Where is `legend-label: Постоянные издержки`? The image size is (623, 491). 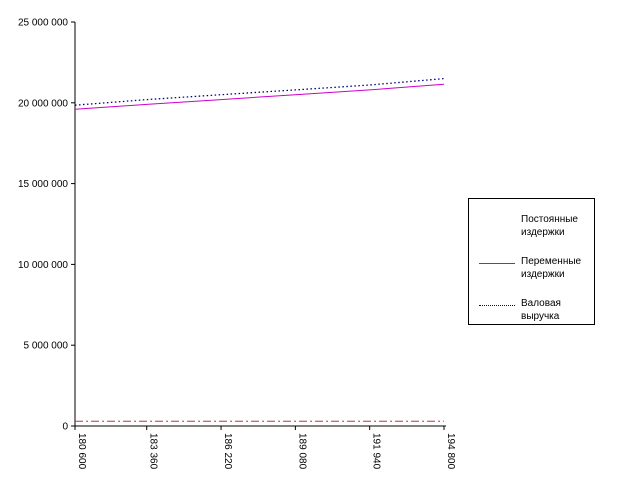
legend-label: Постоянные издержки is located at coordinates (549, 226).